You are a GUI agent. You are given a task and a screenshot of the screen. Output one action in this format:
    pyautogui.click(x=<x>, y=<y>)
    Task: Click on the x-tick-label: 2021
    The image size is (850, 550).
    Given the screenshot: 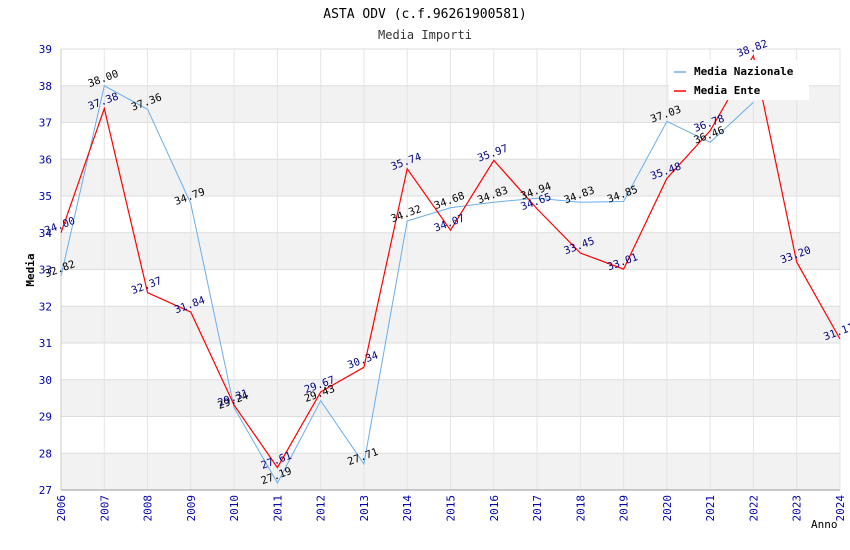 What is the action you would take?
    pyautogui.click(x=710, y=508)
    